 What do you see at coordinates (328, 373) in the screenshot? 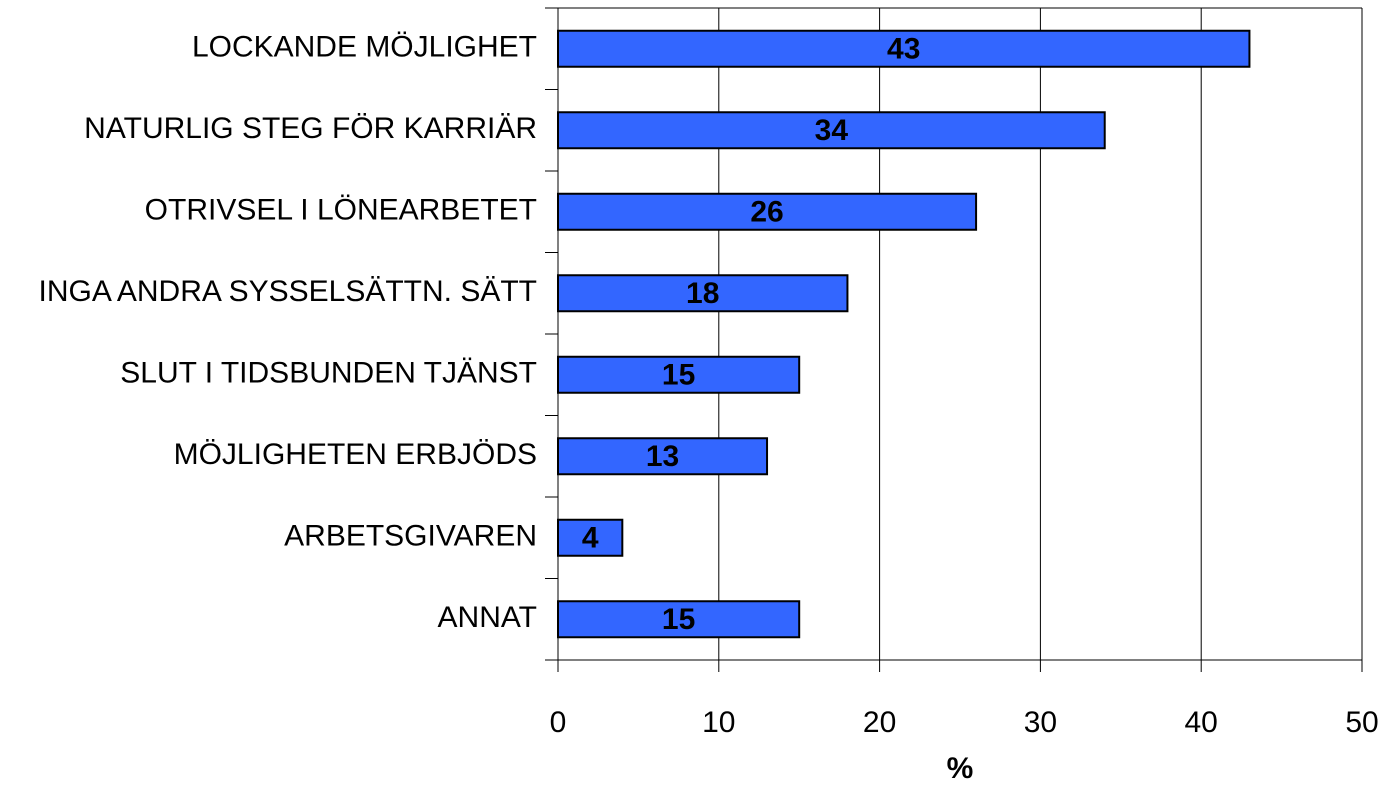
I see `y-tick-label: SLUT I TIDSBUNDEN TJÄNST` at bounding box center [328, 373].